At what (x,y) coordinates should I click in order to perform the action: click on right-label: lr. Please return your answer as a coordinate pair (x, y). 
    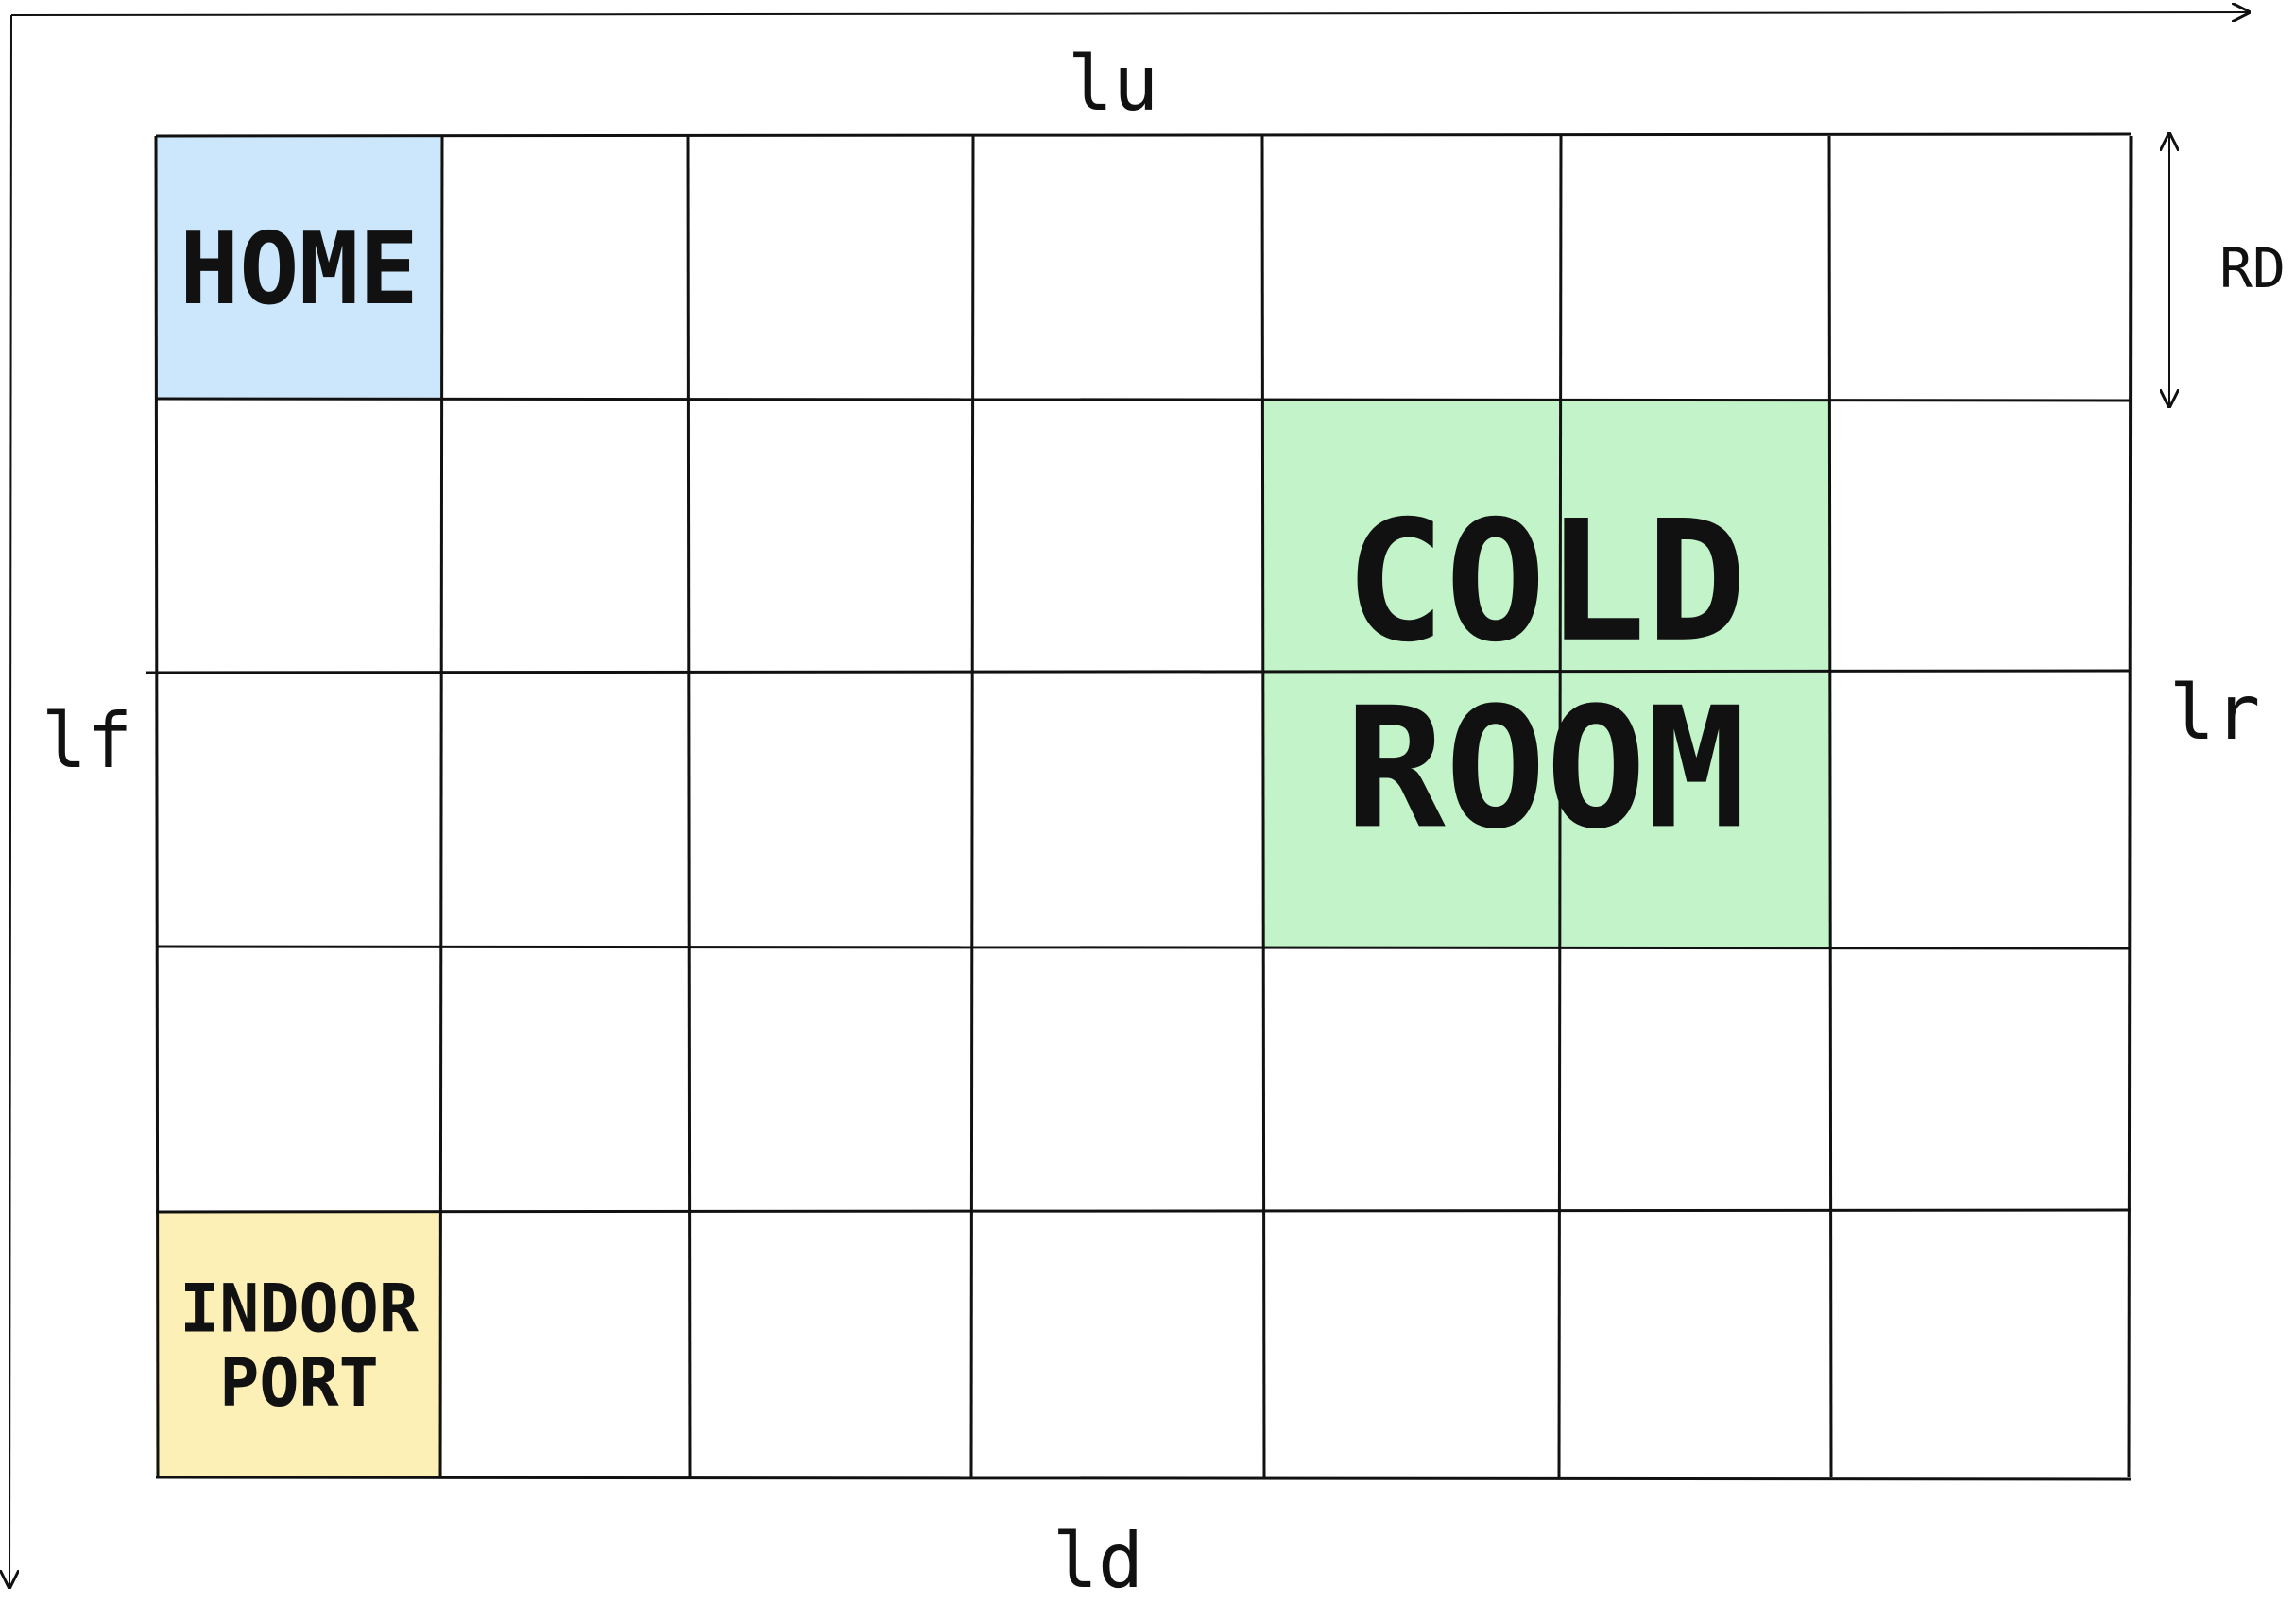
    Looking at the image, I should click on (2214, 713).